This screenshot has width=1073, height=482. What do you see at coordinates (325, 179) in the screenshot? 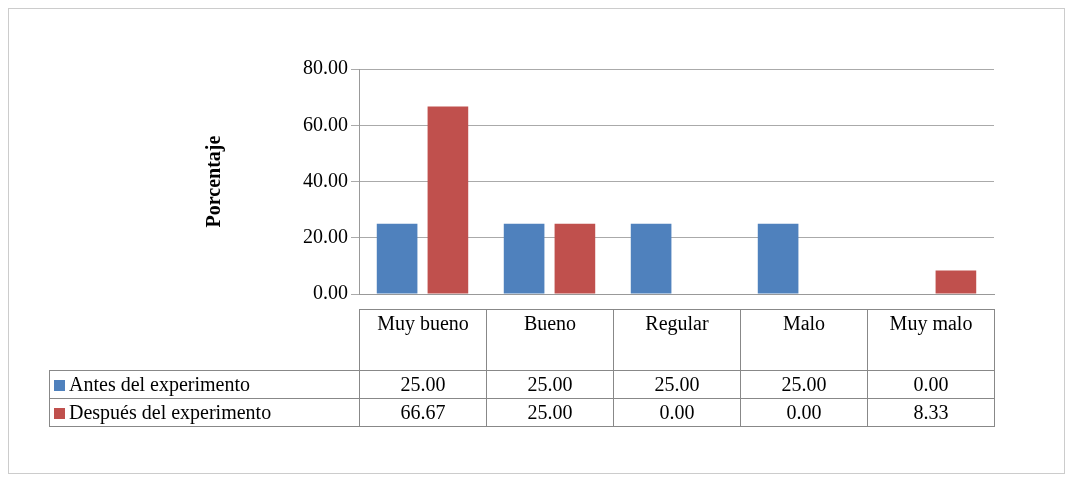
I see `y-tick-label: 40.00` at bounding box center [325, 179].